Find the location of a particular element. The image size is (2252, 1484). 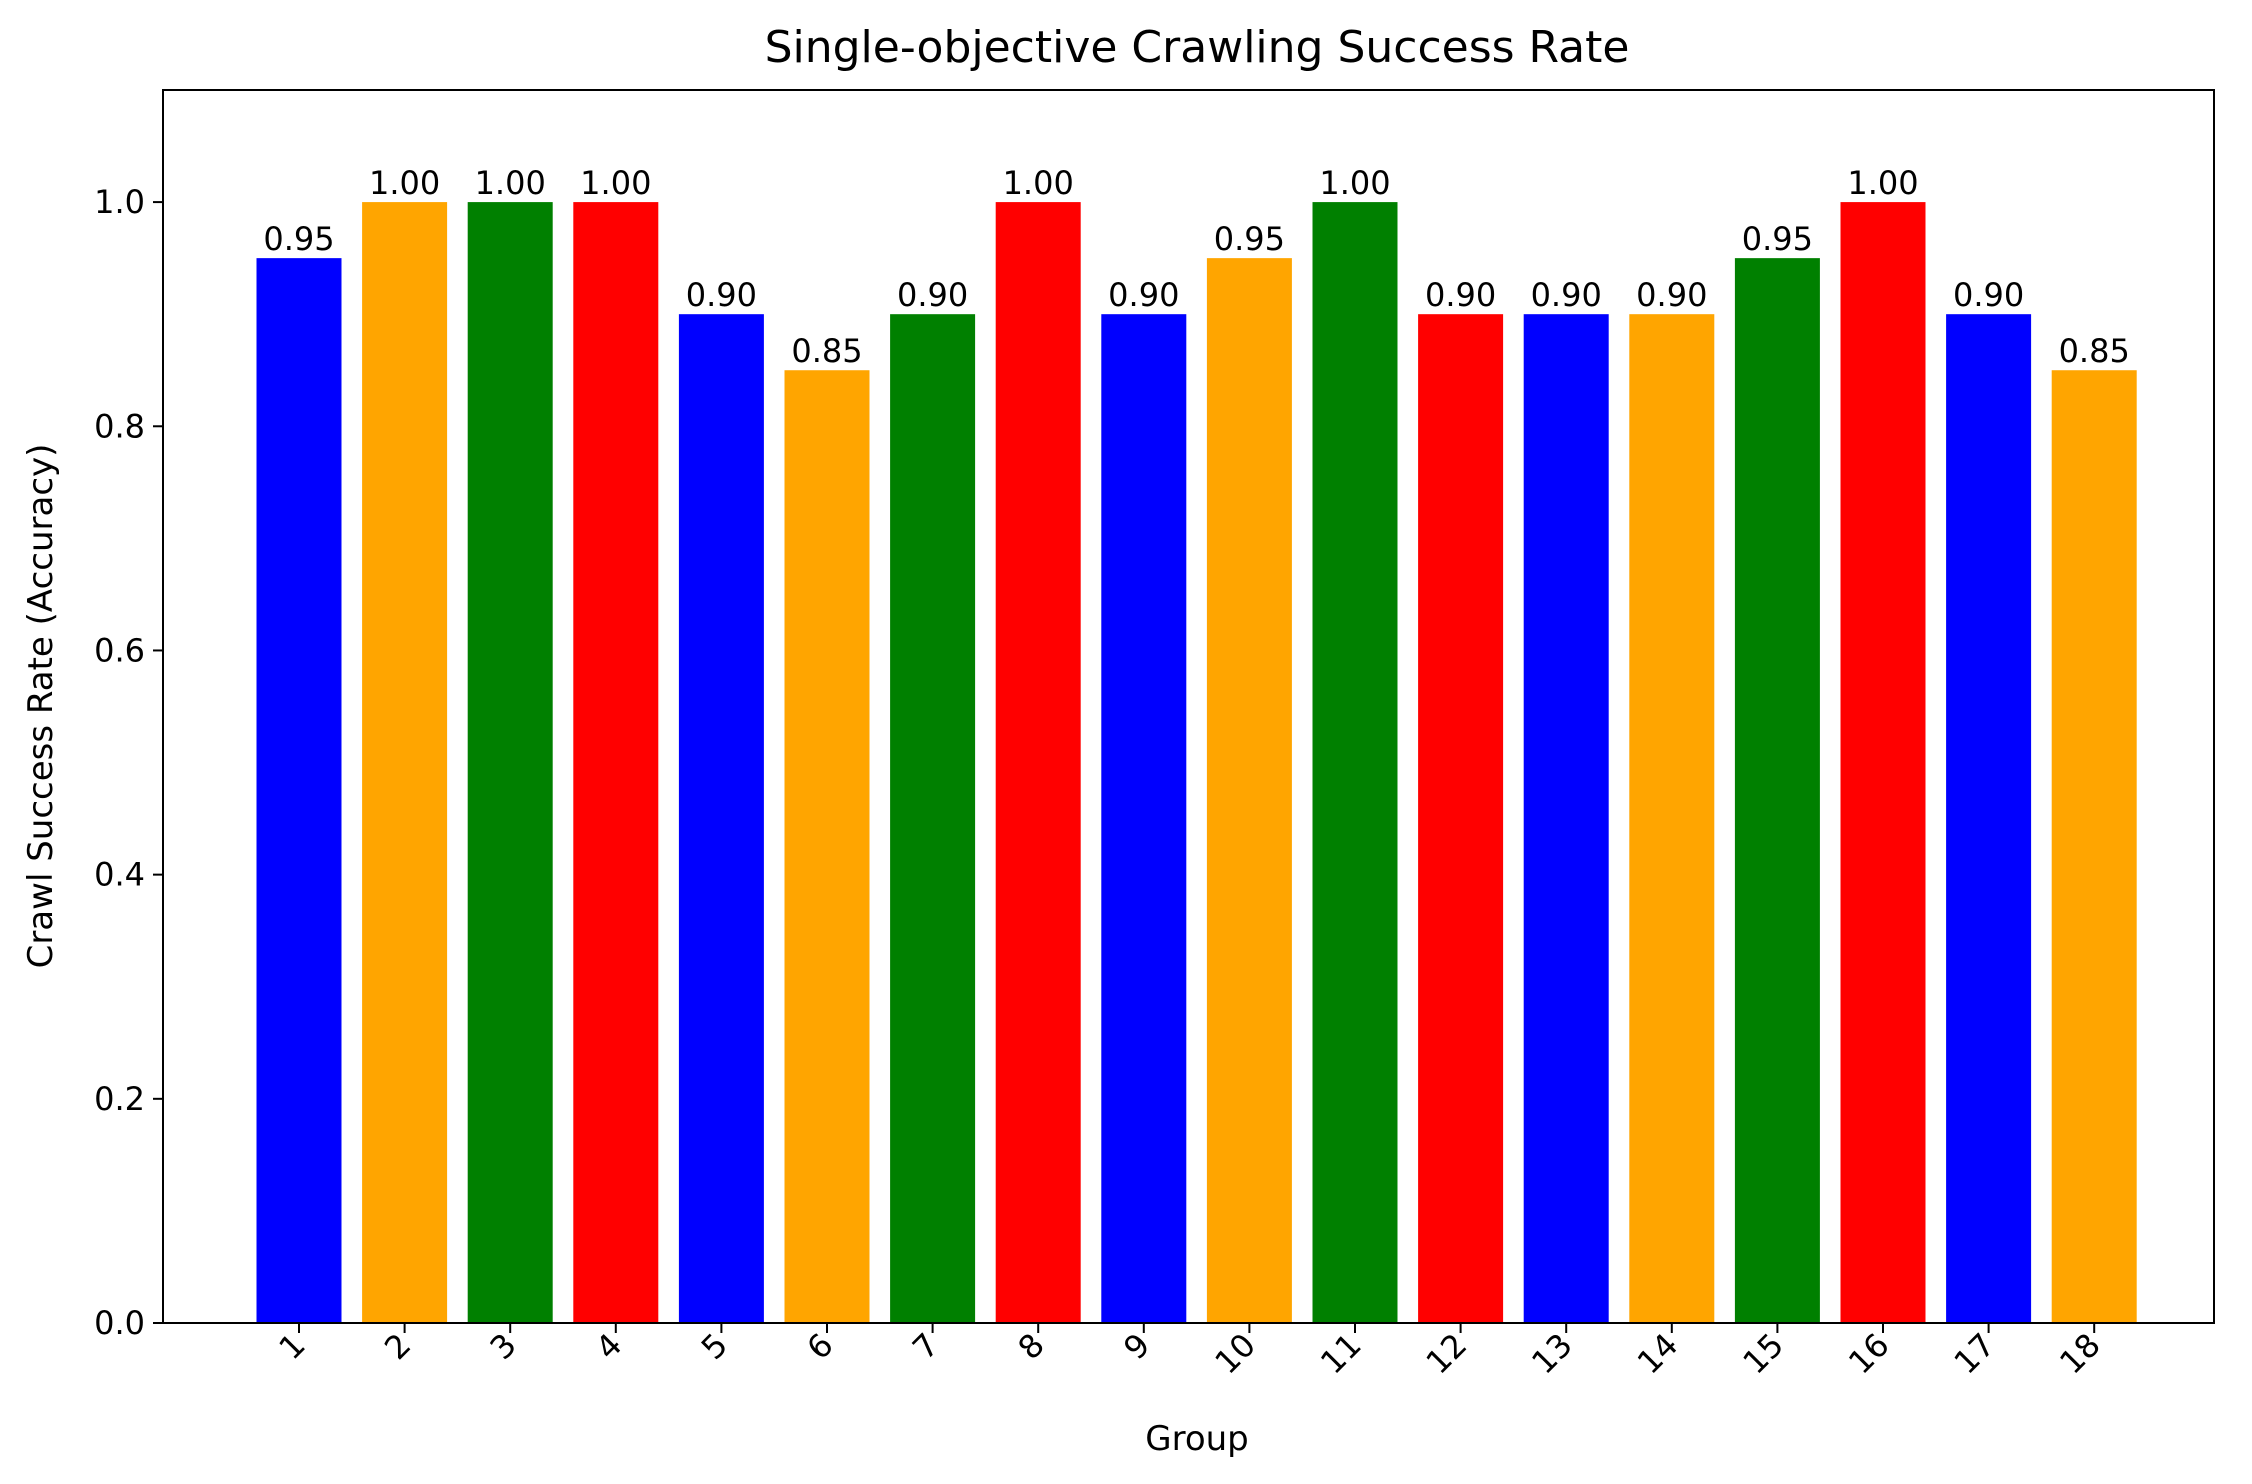

x-tick-label: 8 is located at coordinates (1031, 1346).